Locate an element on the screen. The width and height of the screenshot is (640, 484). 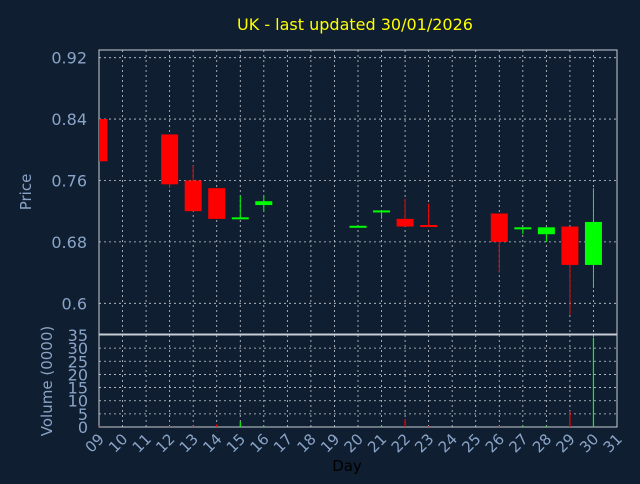
chart-title: UK - last updated 30/01/2026 is located at coordinates (355, 24).